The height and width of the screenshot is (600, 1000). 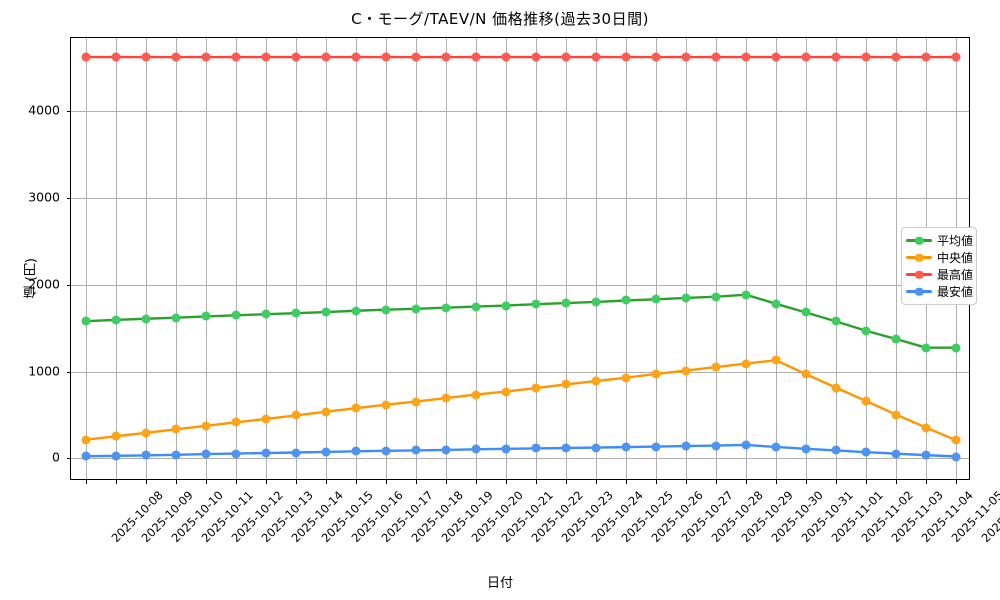 What do you see at coordinates (939, 240) in the screenshot?
I see `legend-item-0: 平均値` at bounding box center [939, 240].